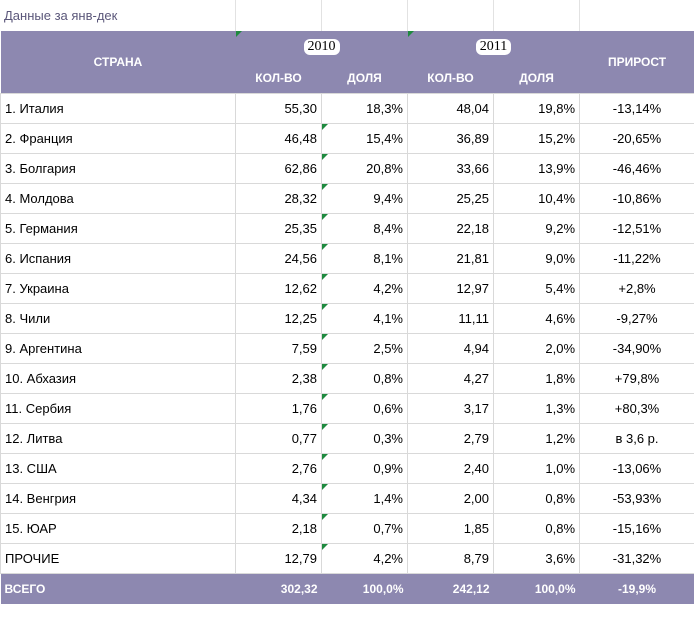 The image size is (694, 620). Describe the element at coordinates (450, 258) in the screenshot. I see `cell-qty-2011: 21,81` at that location.